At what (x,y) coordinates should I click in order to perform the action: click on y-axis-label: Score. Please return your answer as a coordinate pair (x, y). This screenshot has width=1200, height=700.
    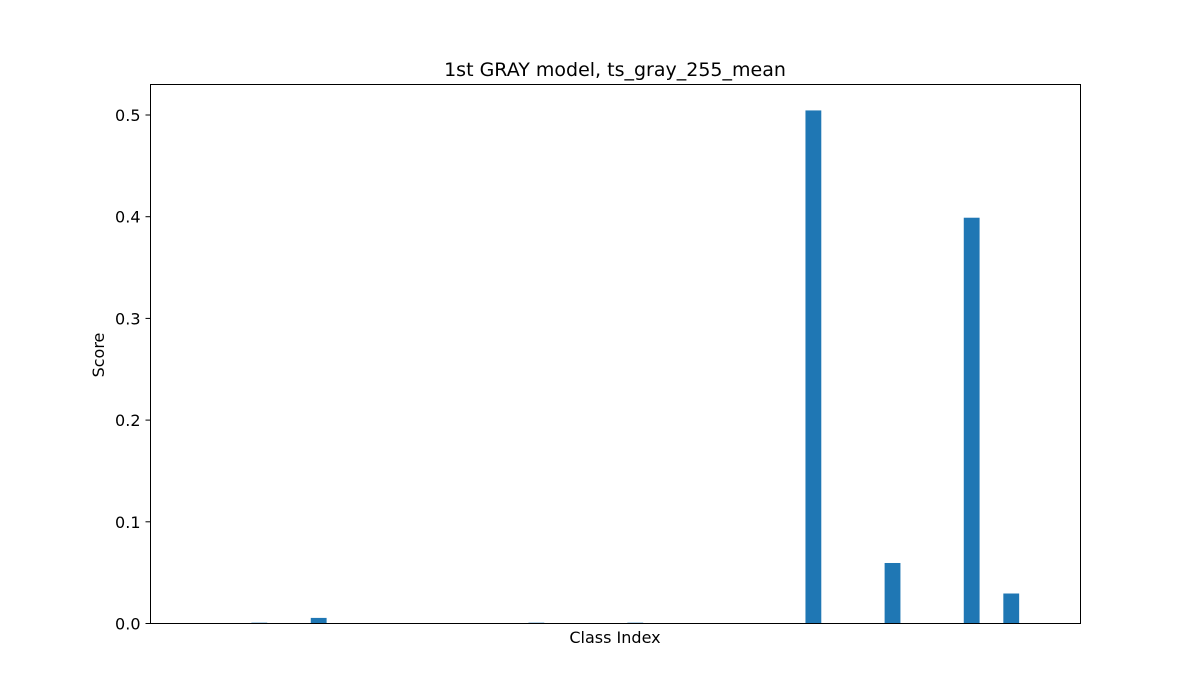
    Looking at the image, I should click on (98, 355).